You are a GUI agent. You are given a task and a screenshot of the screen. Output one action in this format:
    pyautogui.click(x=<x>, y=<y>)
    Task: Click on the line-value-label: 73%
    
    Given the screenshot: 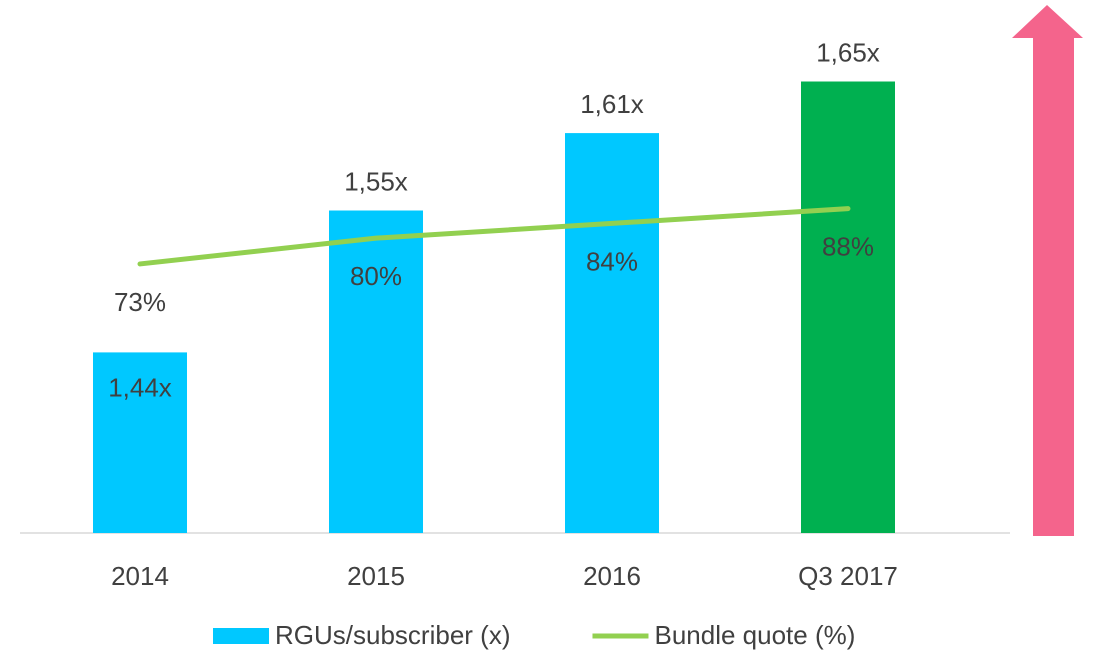 What is the action you would take?
    pyautogui.click(x=140, y=302)
    